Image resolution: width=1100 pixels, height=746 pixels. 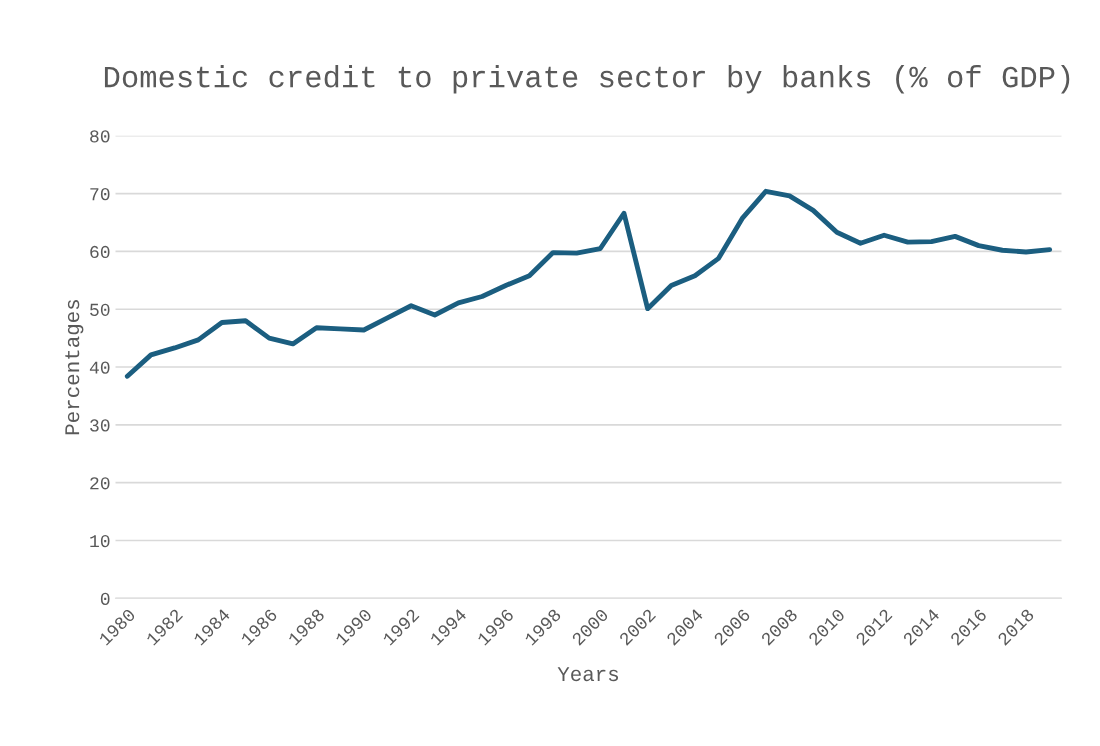 What do you see at coordinates (100, 309) in the screenshot?
I see `y-tick-label: 50` at bounding box center [100, 309].